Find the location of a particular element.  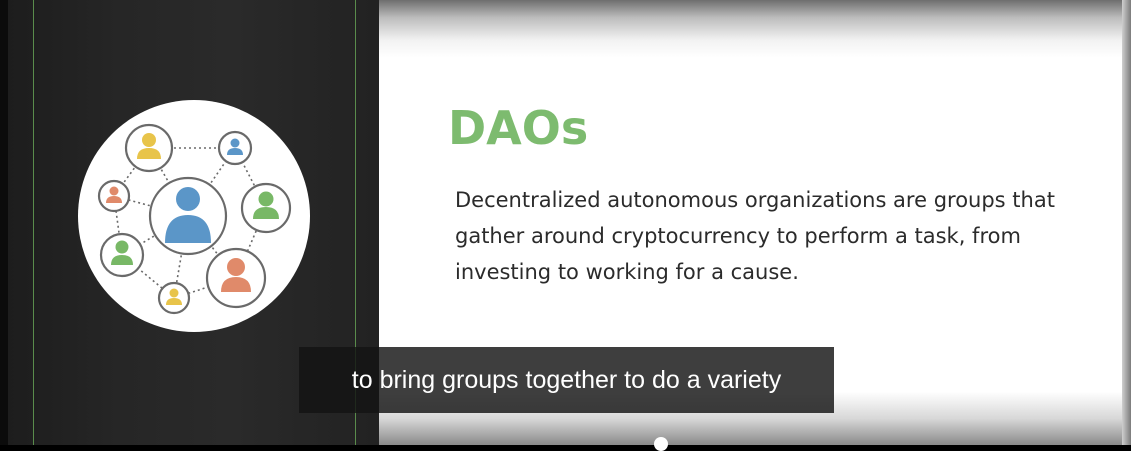

slide-title: DAOs is located at coordinates (518, 128).